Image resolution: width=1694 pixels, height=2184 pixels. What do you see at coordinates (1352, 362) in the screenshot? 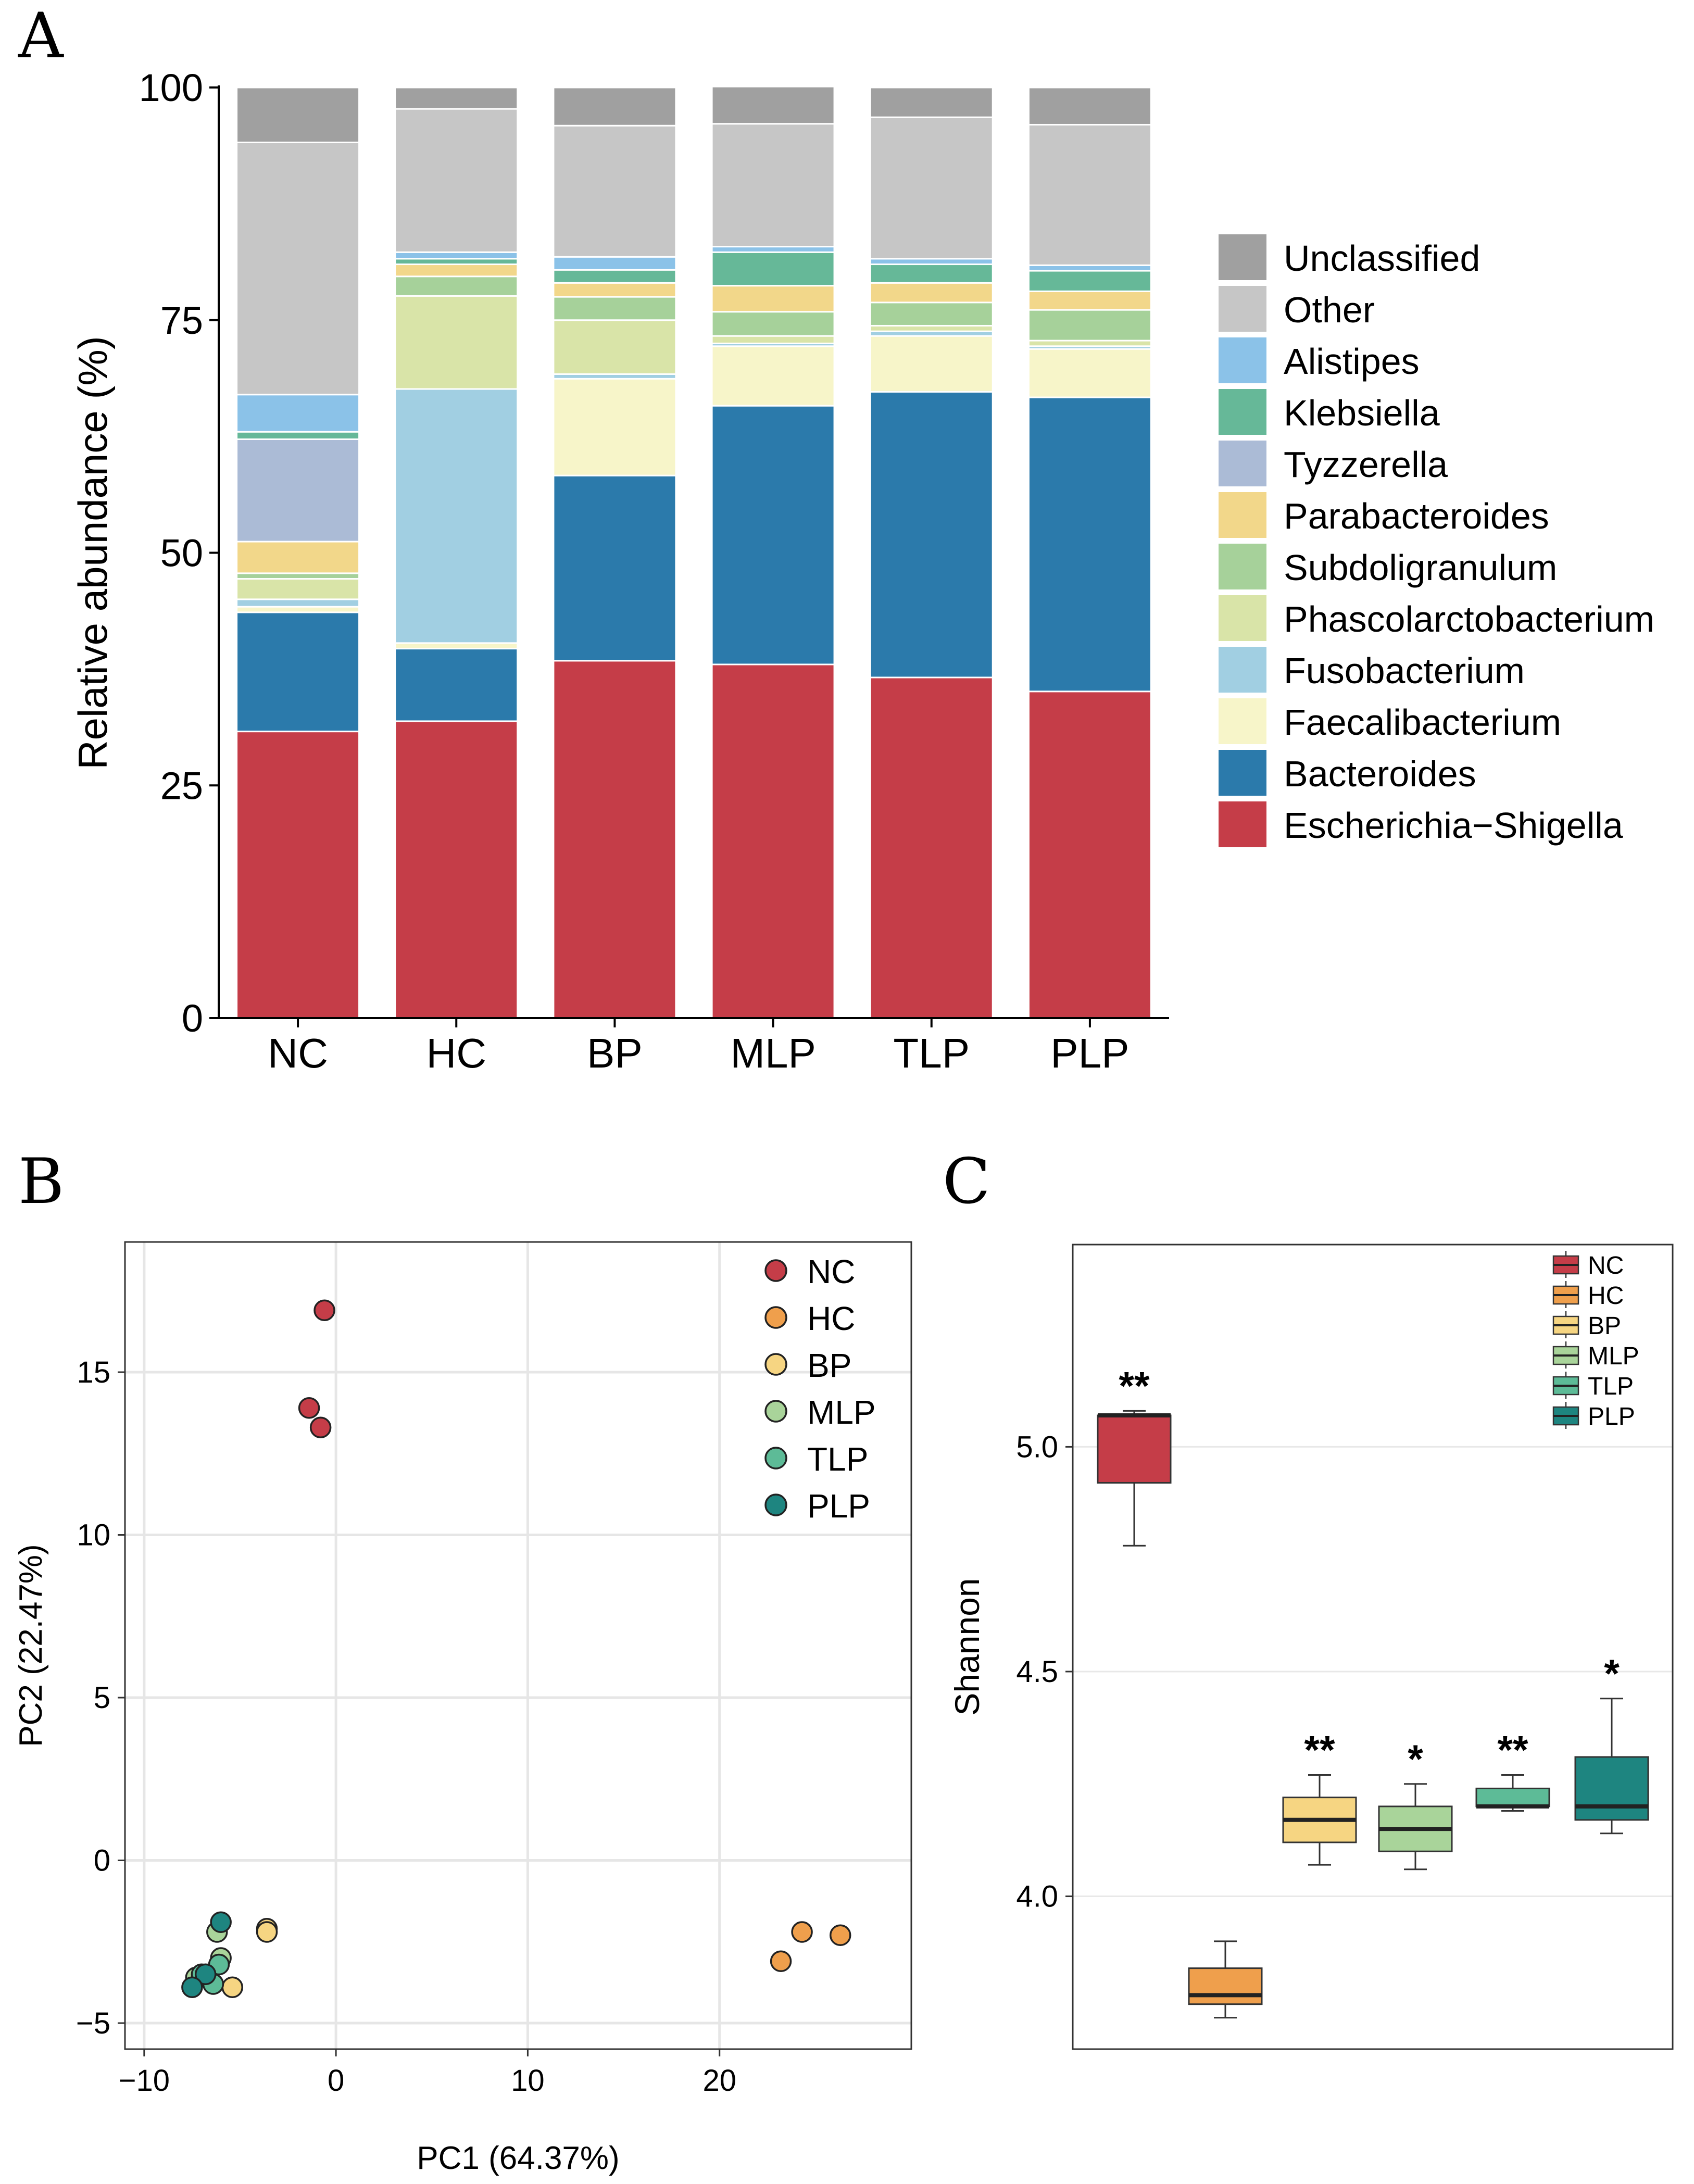
I see `legend-label: Alistipes` at bounding box center [1352, 362].